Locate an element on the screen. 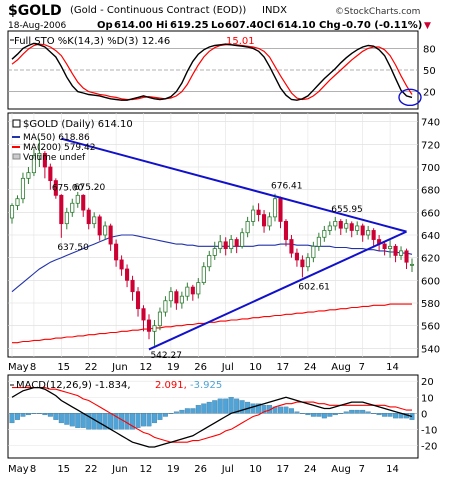 The width and height of the screenshot is (449, 482). symbol-description: (Gold - Continuous Contract (EOD)) is located at coordinates (158, 10).